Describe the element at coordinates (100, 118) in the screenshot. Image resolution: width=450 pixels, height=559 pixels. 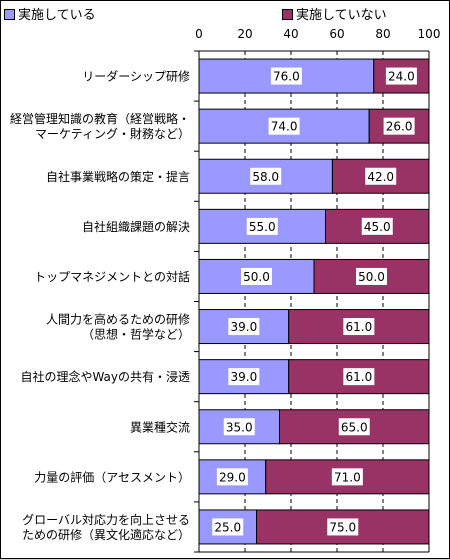
I see `category-label: 経営管理知識の教育（経営戦略・` at that location.